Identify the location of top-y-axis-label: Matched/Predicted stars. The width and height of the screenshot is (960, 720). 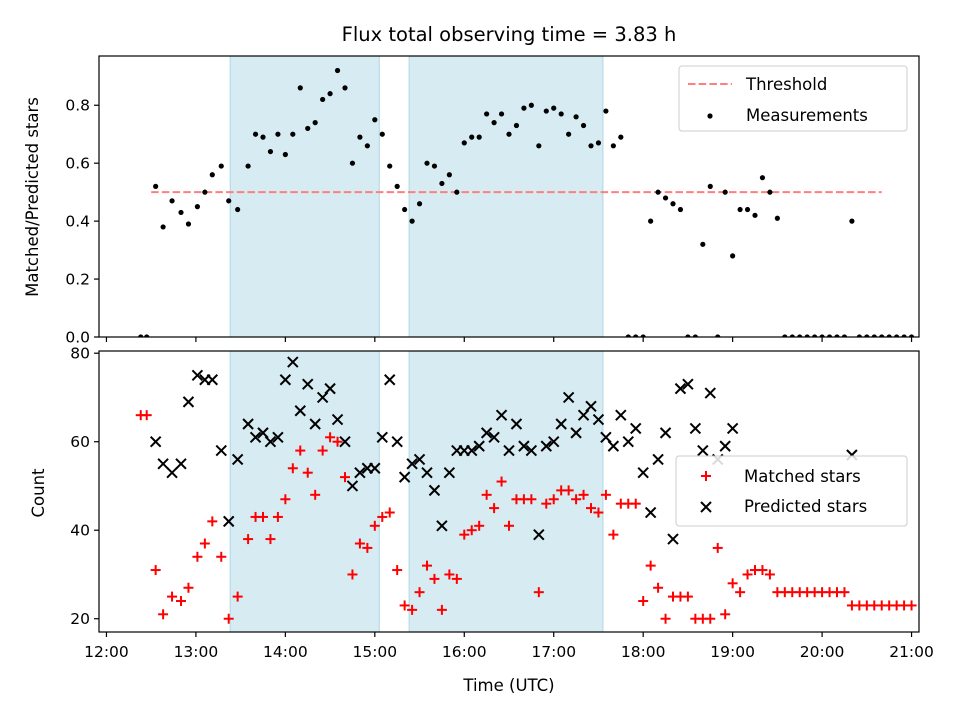
(32, 197).